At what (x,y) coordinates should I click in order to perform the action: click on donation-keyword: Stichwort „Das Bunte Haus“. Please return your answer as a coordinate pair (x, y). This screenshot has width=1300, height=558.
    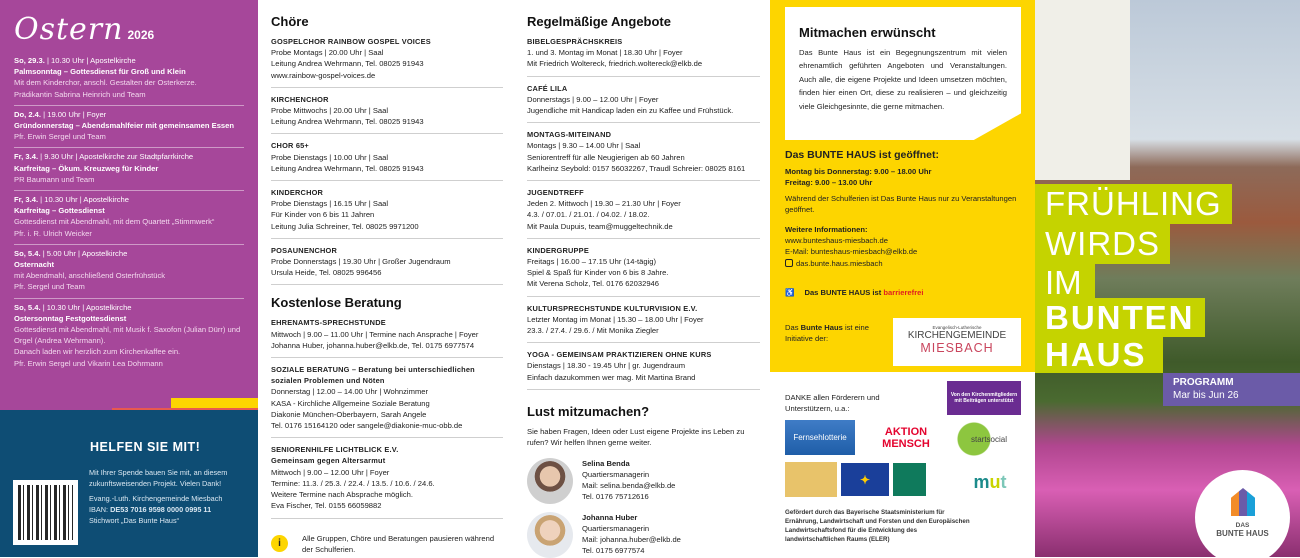
    Looking at the image, I should click on (134, 521).